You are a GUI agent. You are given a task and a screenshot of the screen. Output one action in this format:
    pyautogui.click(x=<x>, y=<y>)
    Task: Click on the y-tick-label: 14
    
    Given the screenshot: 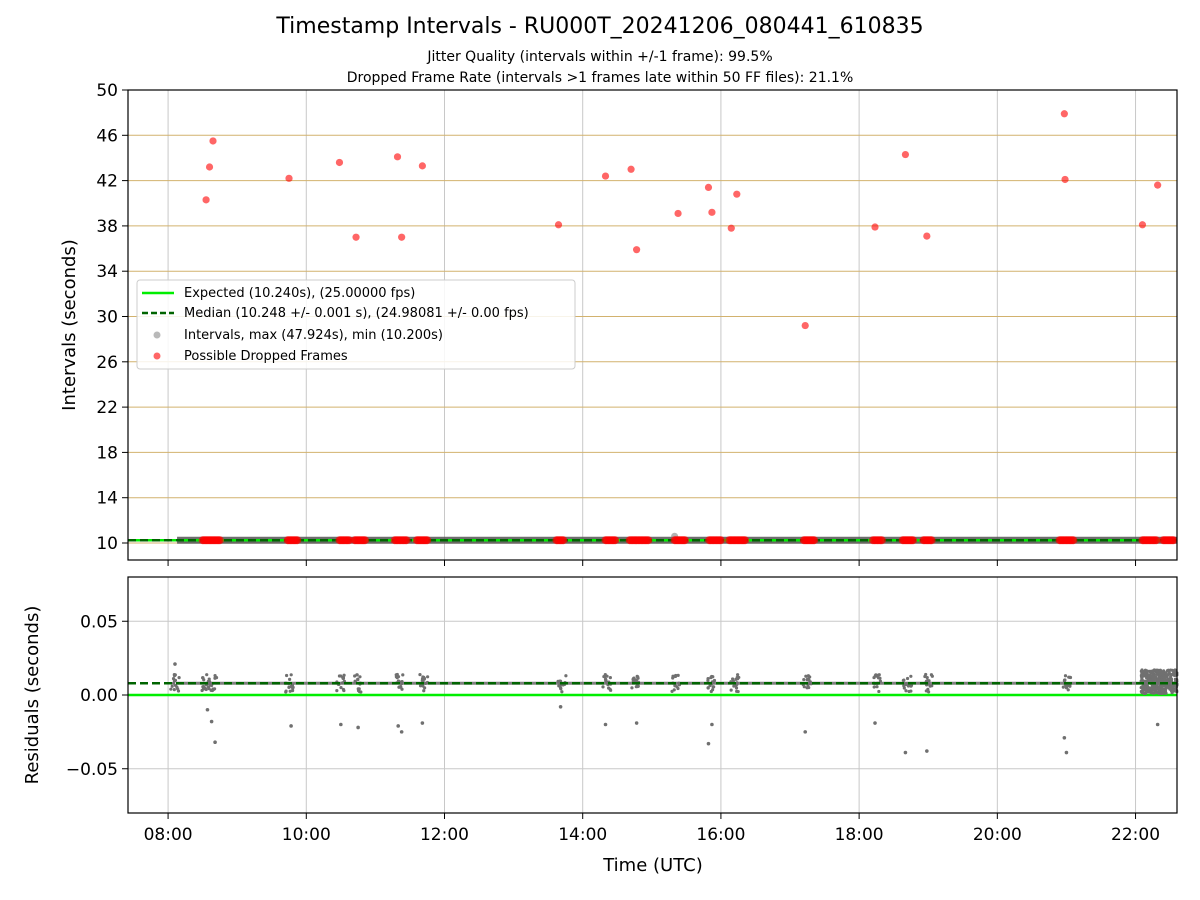 What is the action you would take?
    pyautogui.click(x=107, y=499)
    